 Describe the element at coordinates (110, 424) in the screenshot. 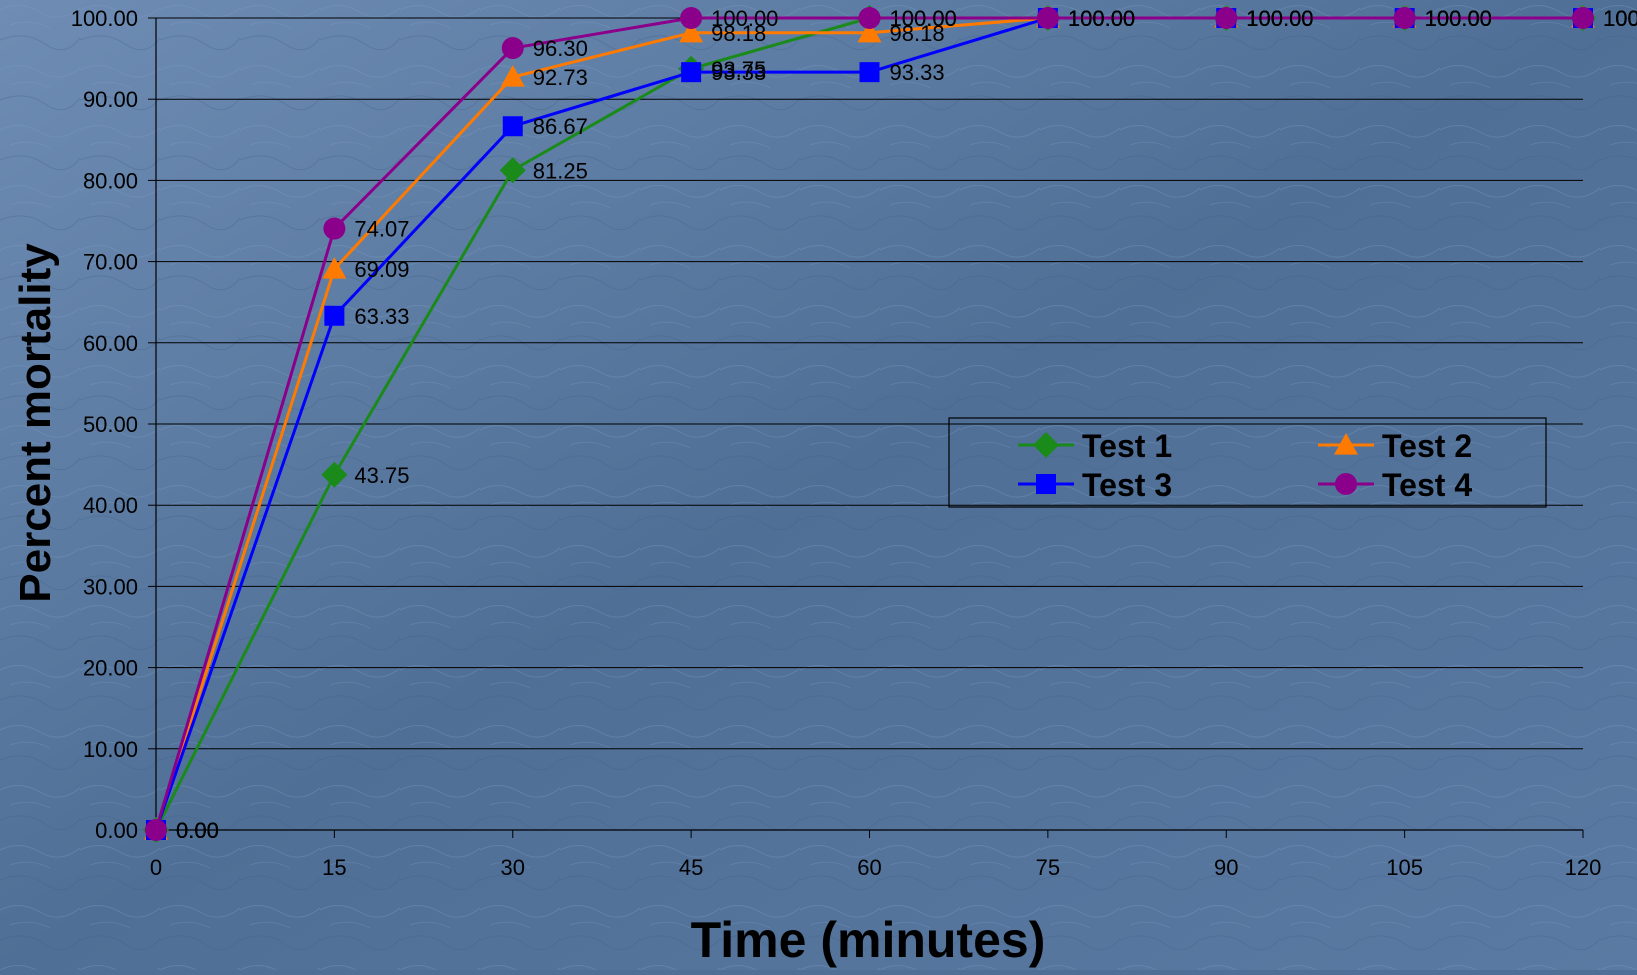

I see `y-tick-label: 50.00` at that location.